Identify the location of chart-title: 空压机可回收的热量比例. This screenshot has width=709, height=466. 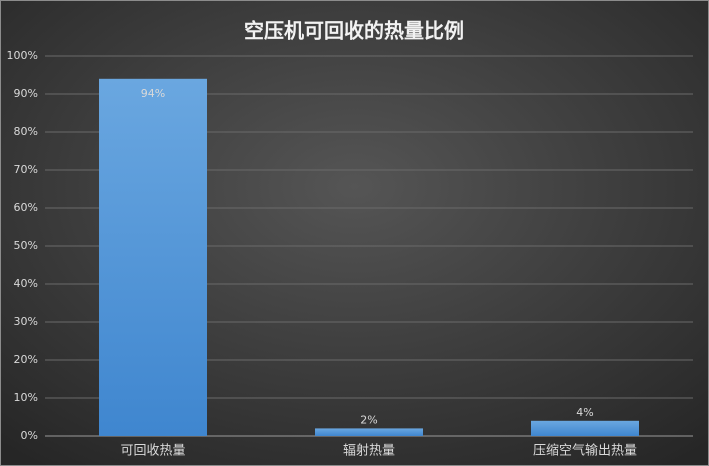
(354, 31).